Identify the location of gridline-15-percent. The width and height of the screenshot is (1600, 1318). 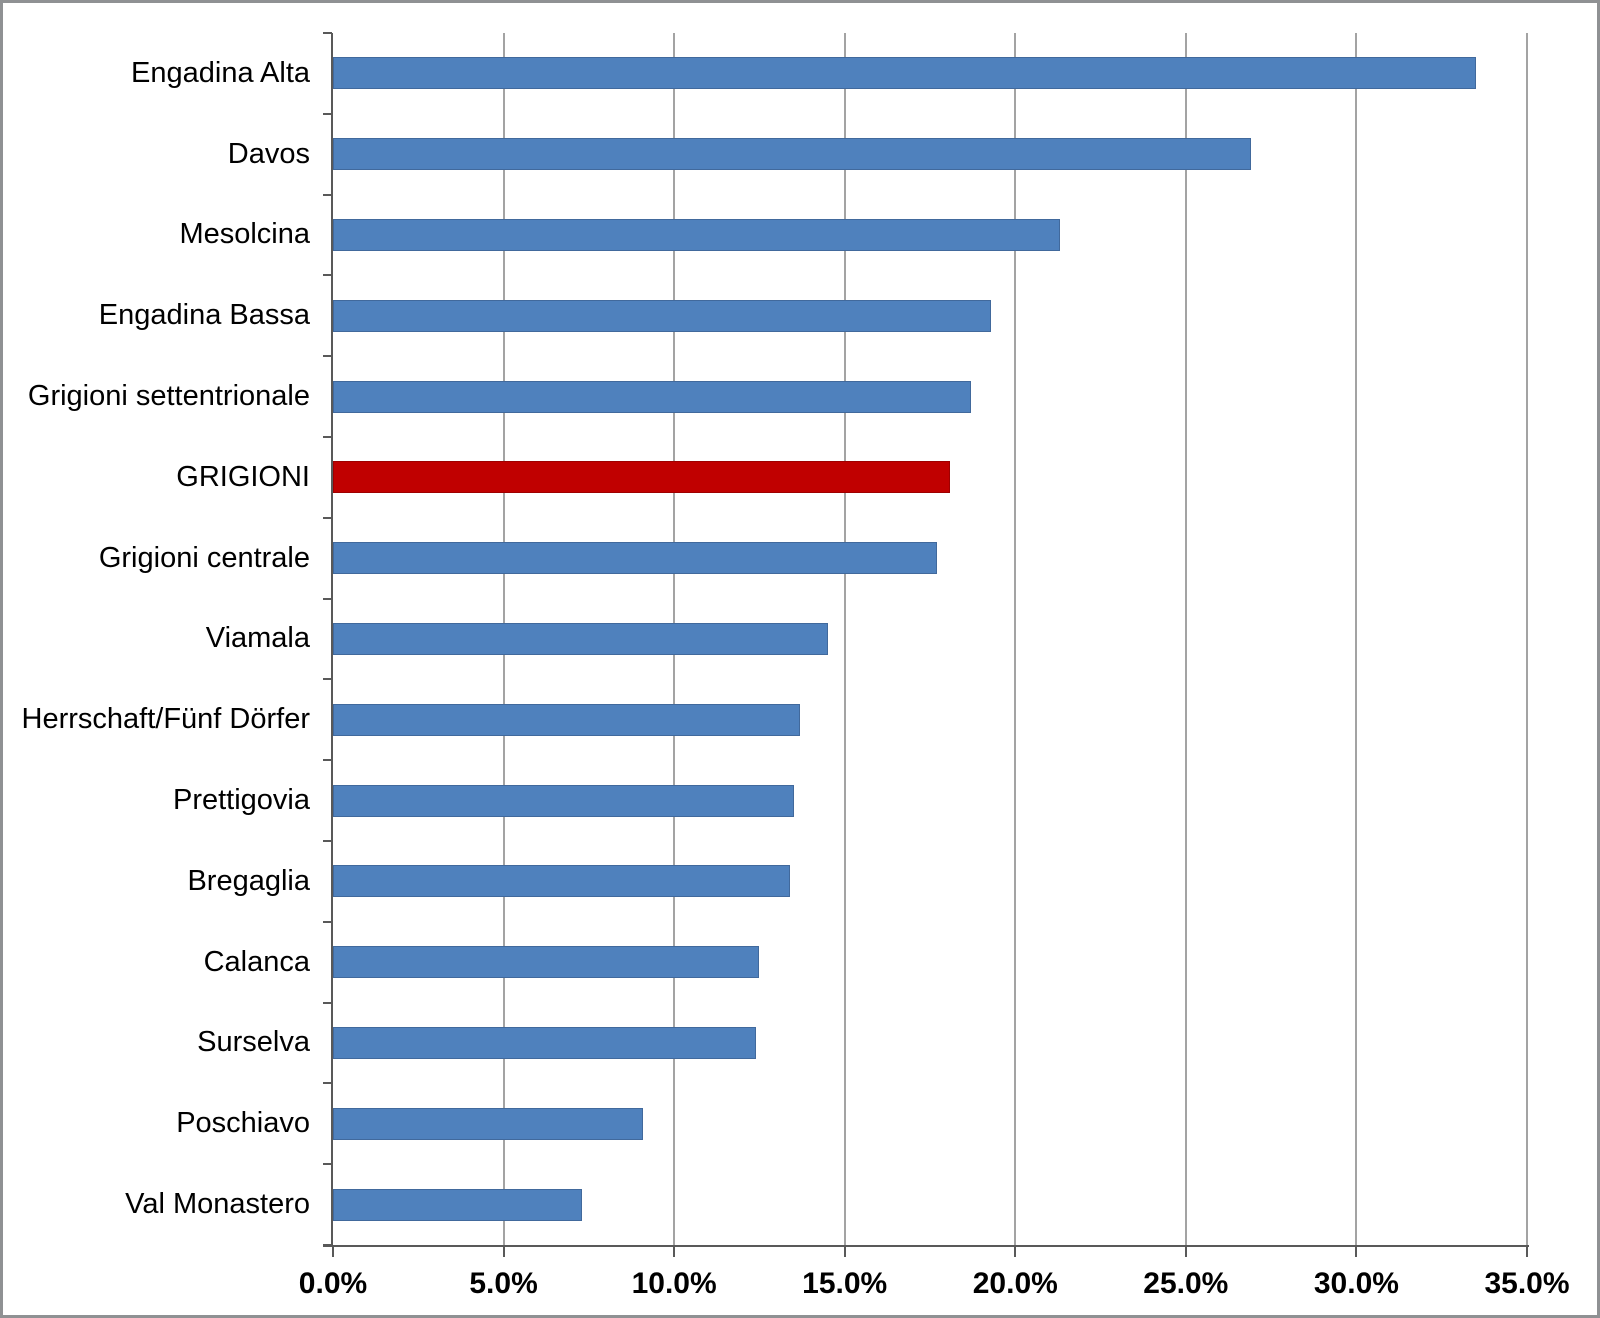
(844, 639).